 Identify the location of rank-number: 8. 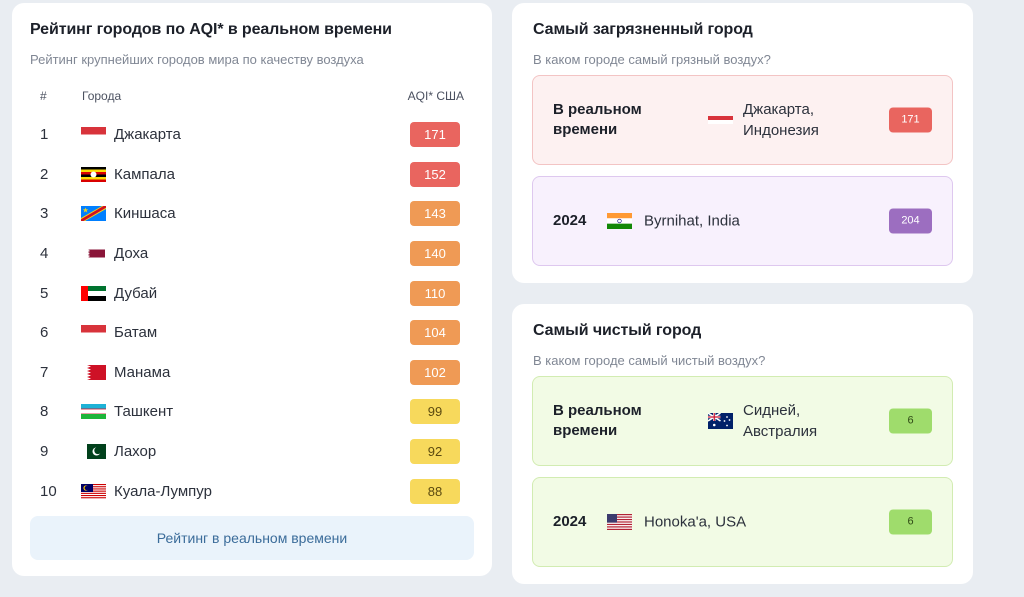
(44, 412).